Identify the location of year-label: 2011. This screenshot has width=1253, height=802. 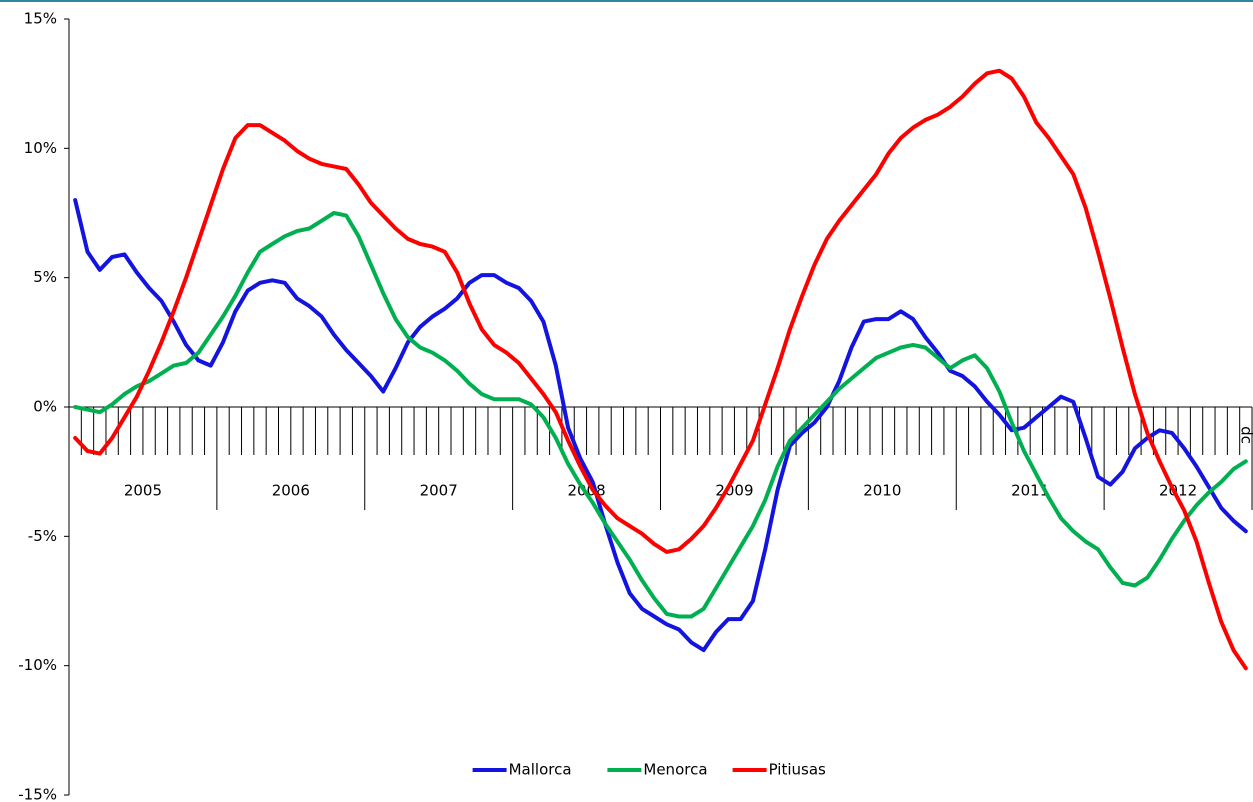
(1030, 491).